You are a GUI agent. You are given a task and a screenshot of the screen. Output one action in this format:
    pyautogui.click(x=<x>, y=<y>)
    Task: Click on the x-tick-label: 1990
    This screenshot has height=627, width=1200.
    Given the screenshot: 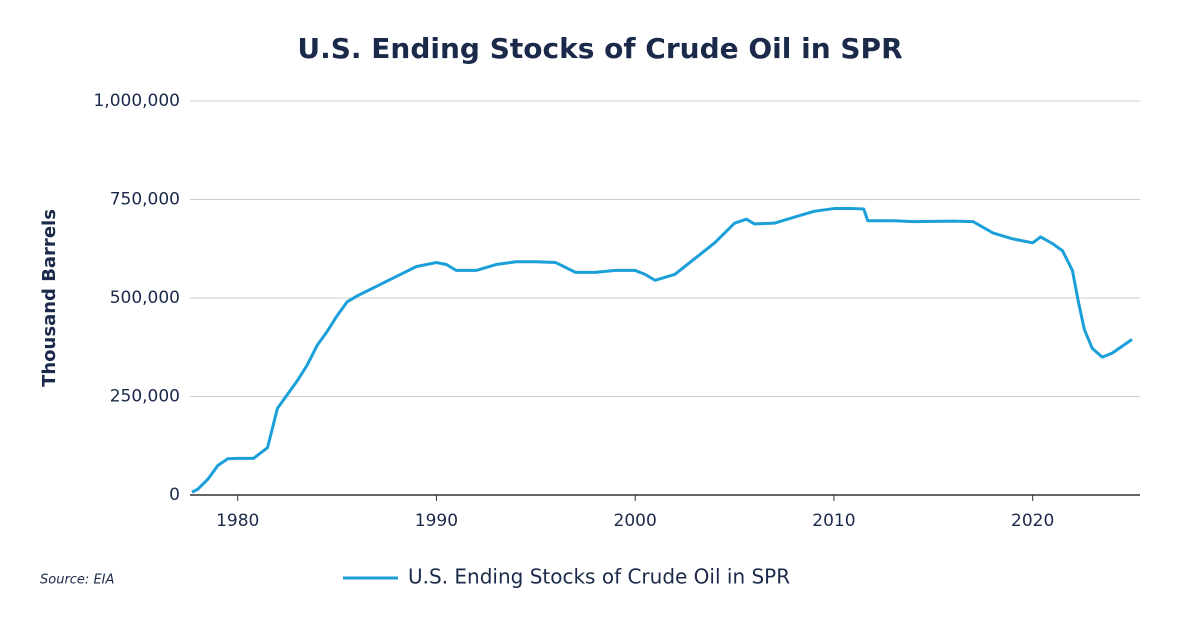 What is the action you would take?
    pyautogui.click(x=436, y=521)
    